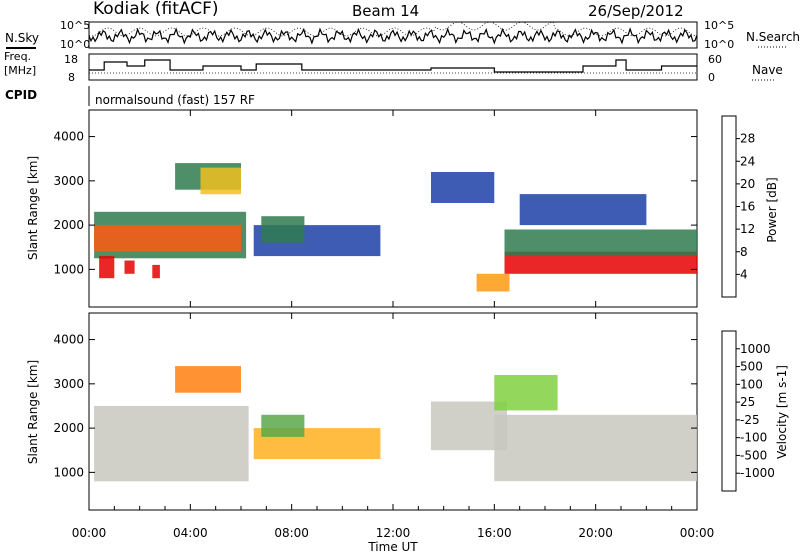  I want to click on noise-tick-right-top: 10^5, so click(719, 25).